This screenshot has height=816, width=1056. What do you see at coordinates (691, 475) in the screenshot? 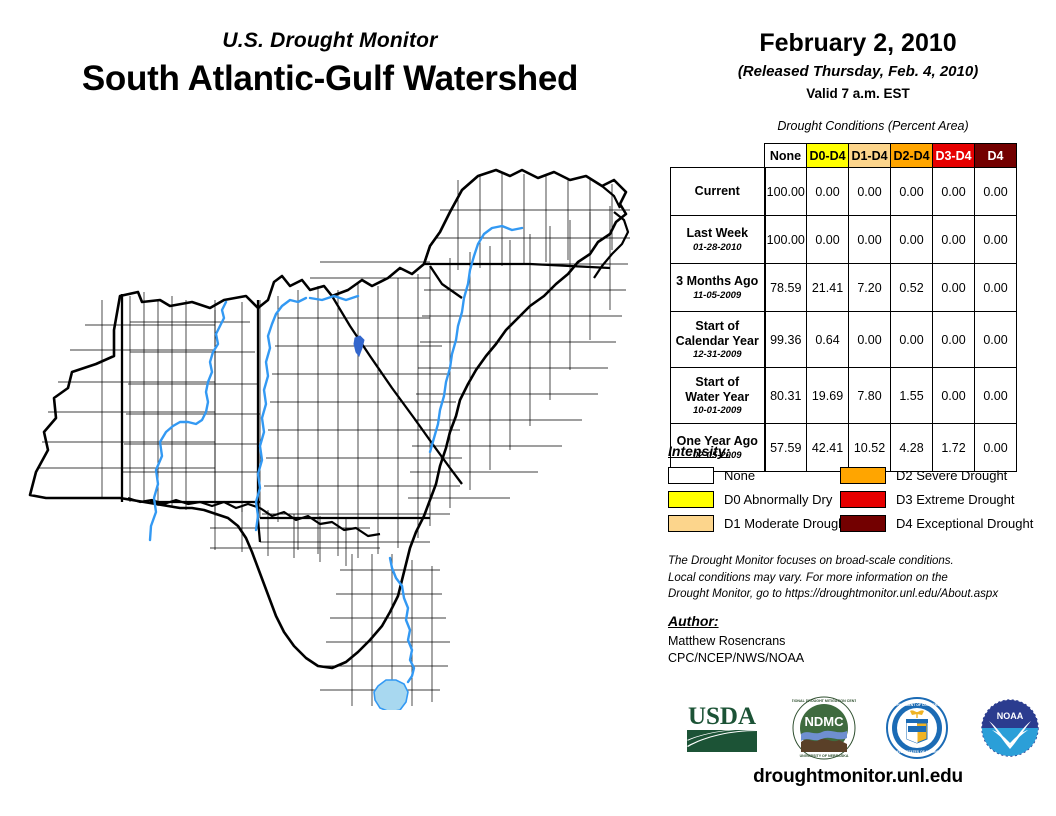
I see `swatch-none` at bounding box center [691, 475].